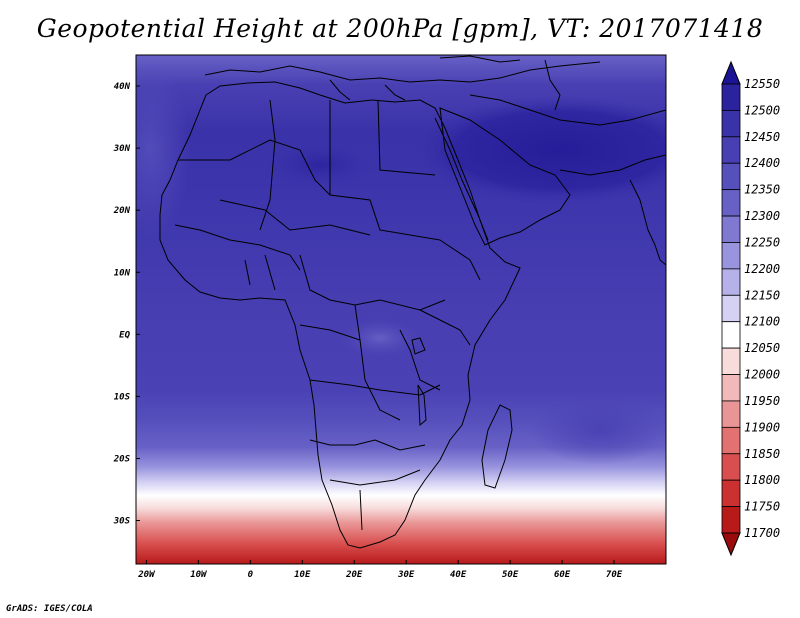 The height and width of the screenshot is (618, 800). I want to click on colorbar-label: 12400, so click(762, 163).